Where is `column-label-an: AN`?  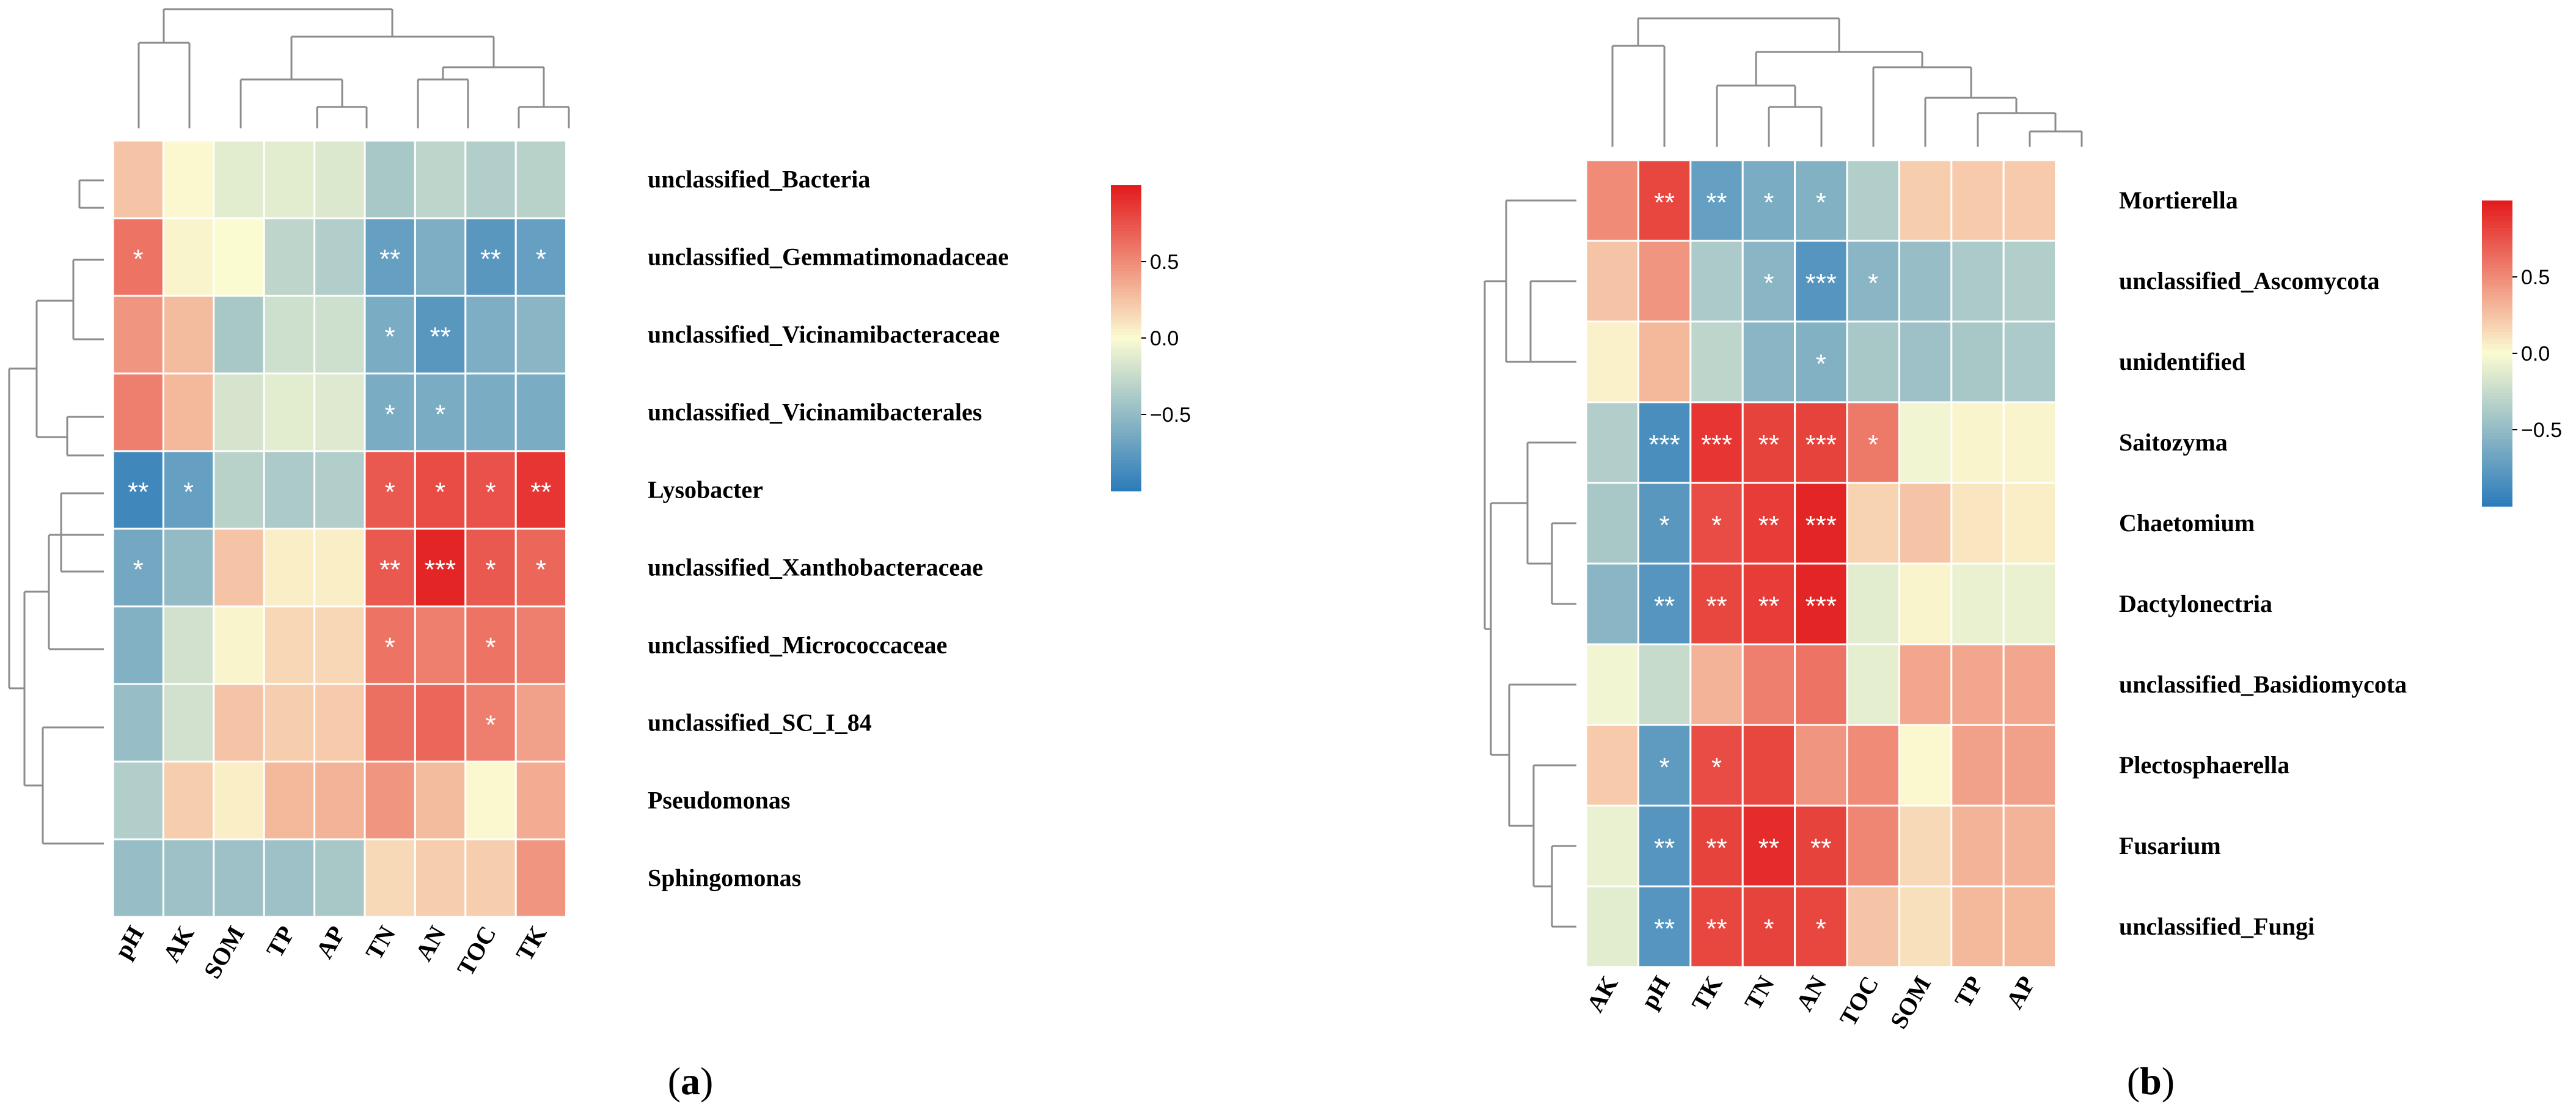
column-label-an: AN is located at coordinates (431, 943).